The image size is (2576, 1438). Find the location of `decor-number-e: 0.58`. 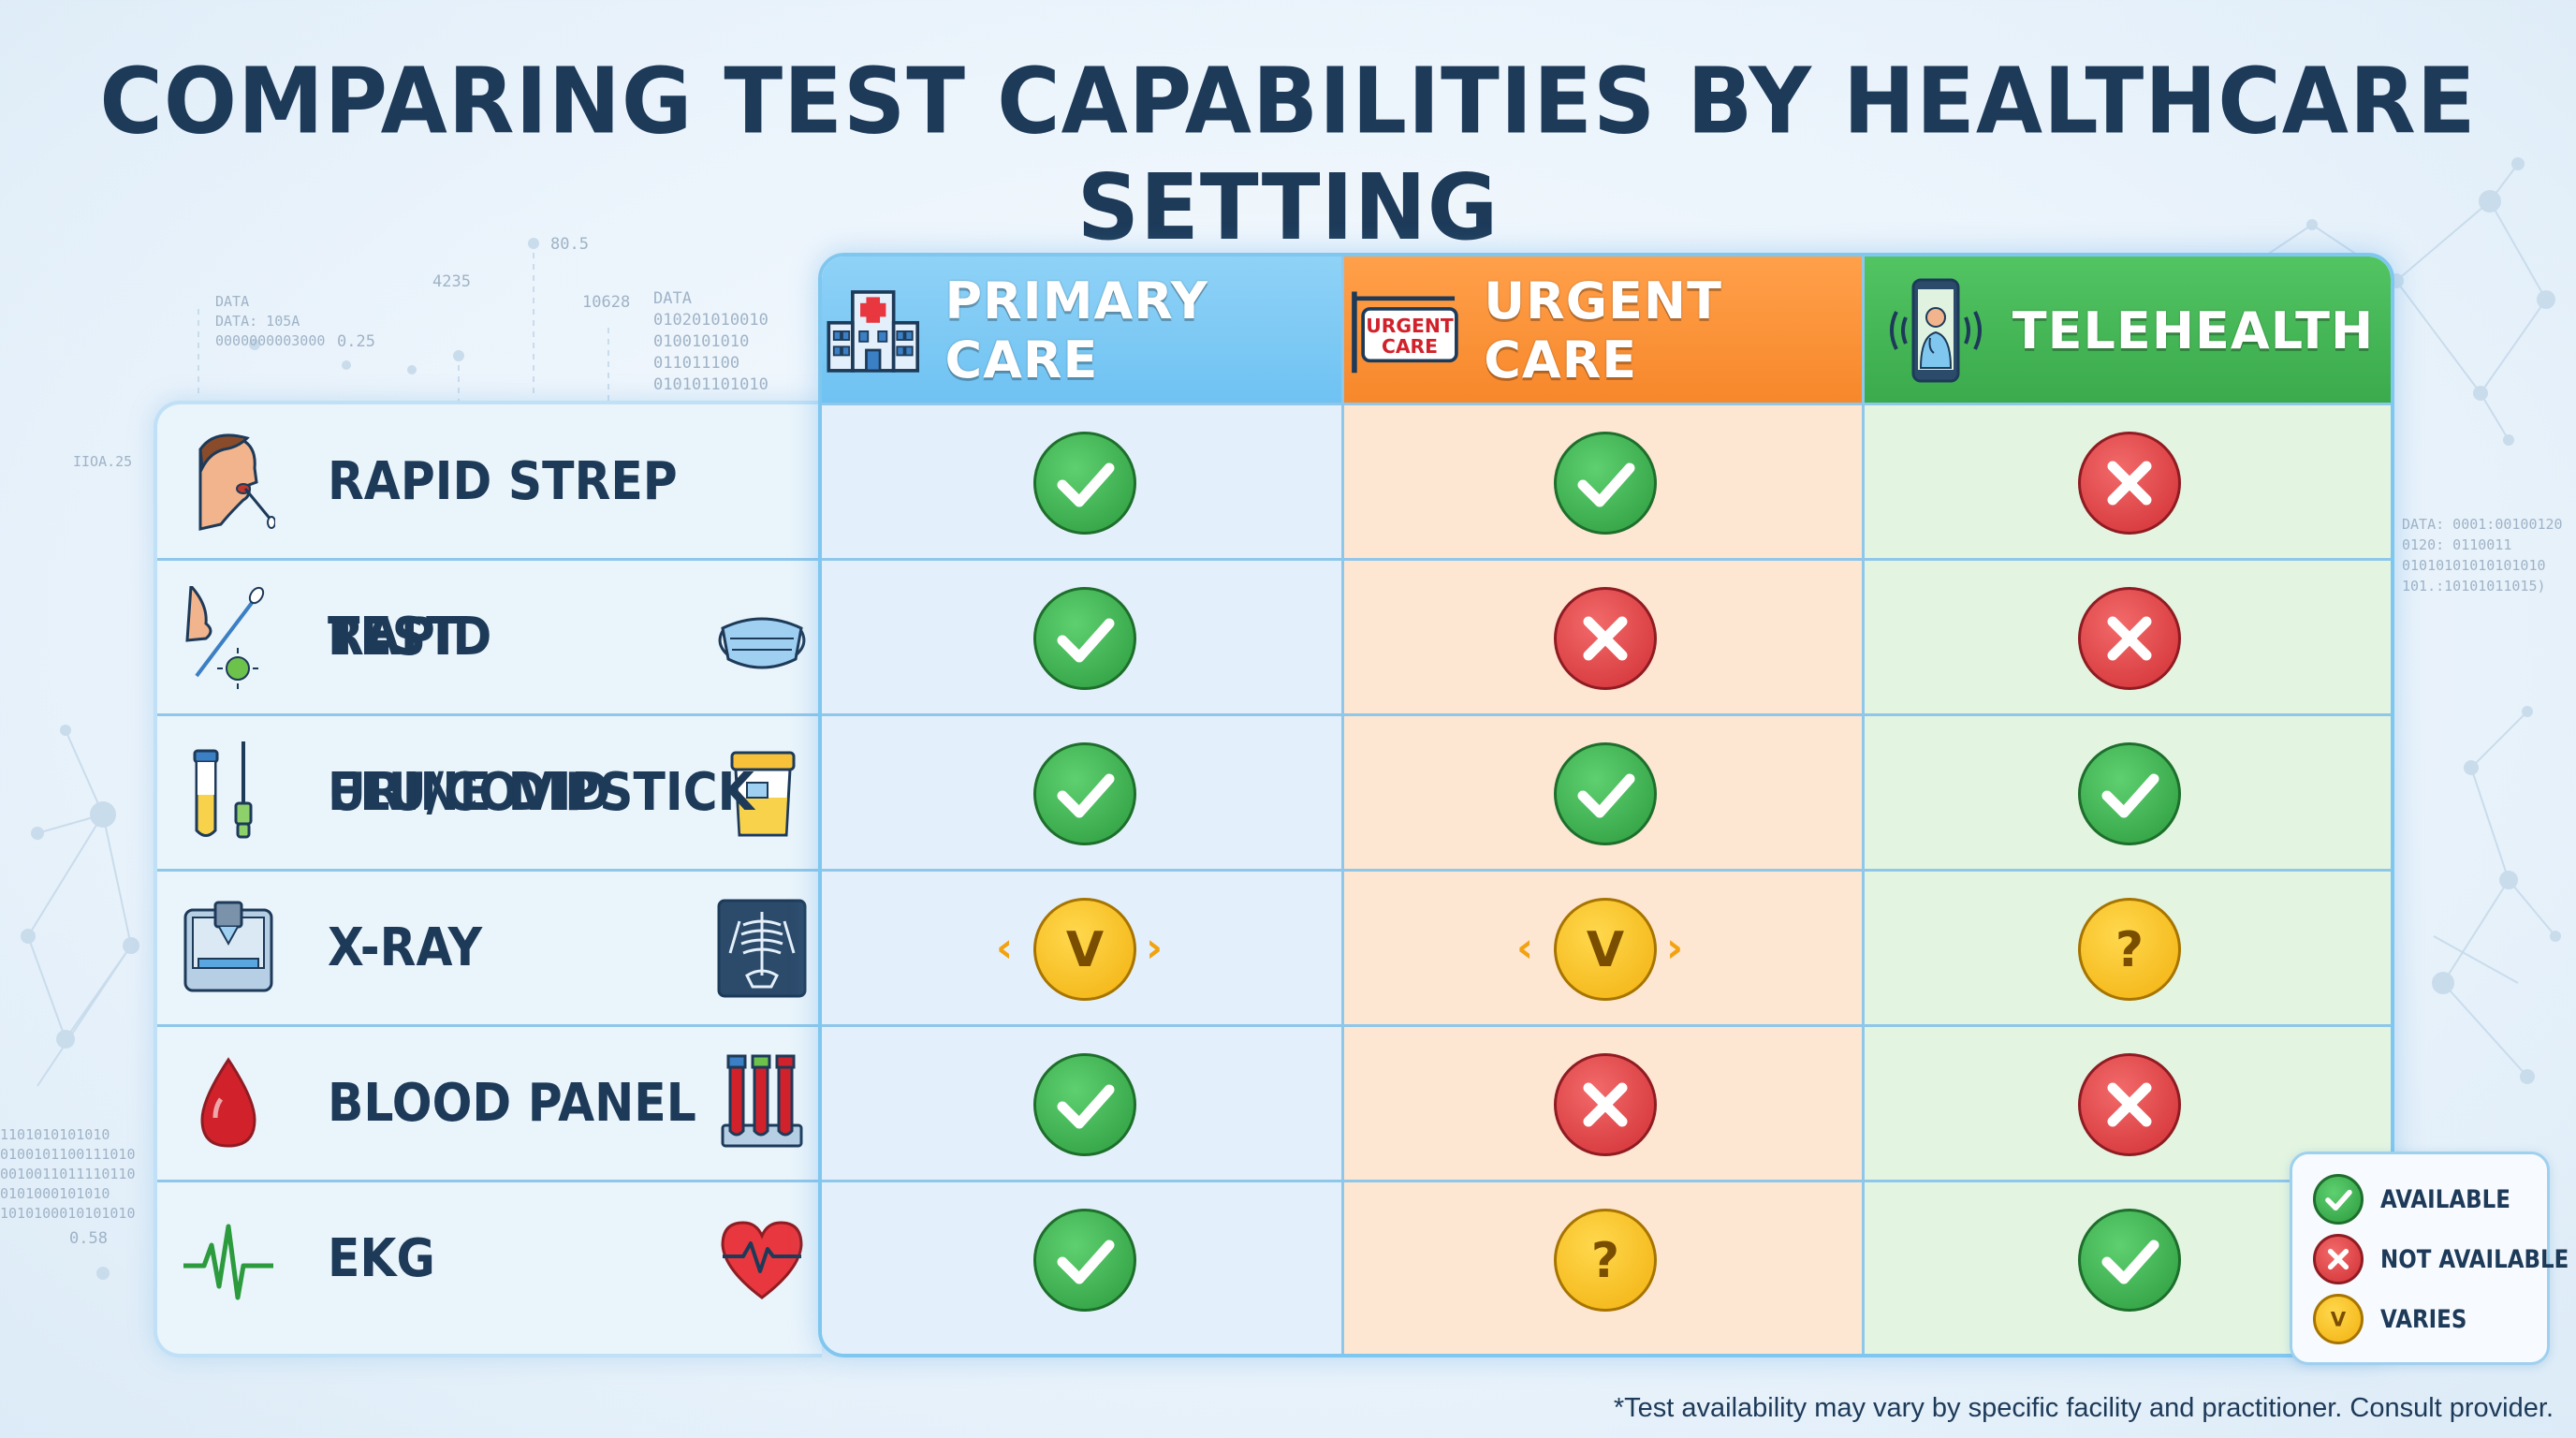

decor-number-e: 0.58 is located at coordinates (88, 1238).